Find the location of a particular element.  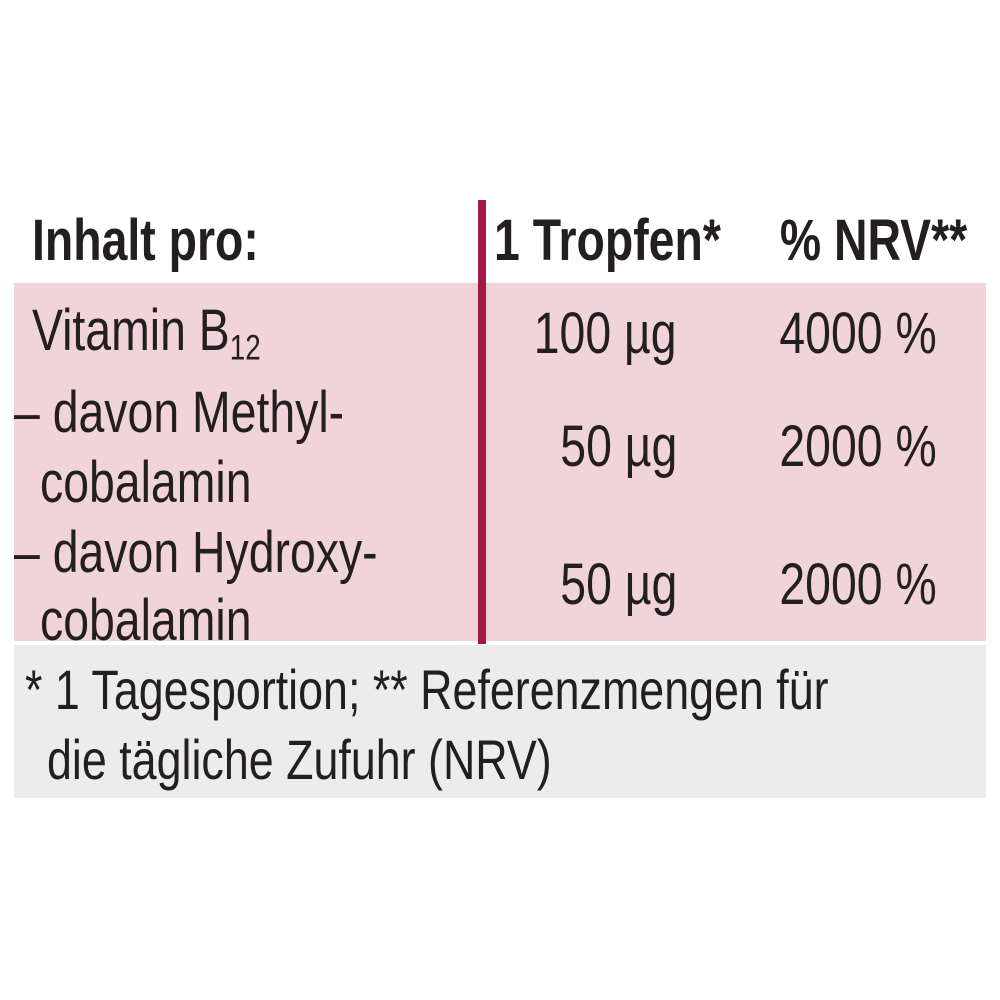

header-tropfen: 1 Tropfen* is located at coordinates (636, 241).